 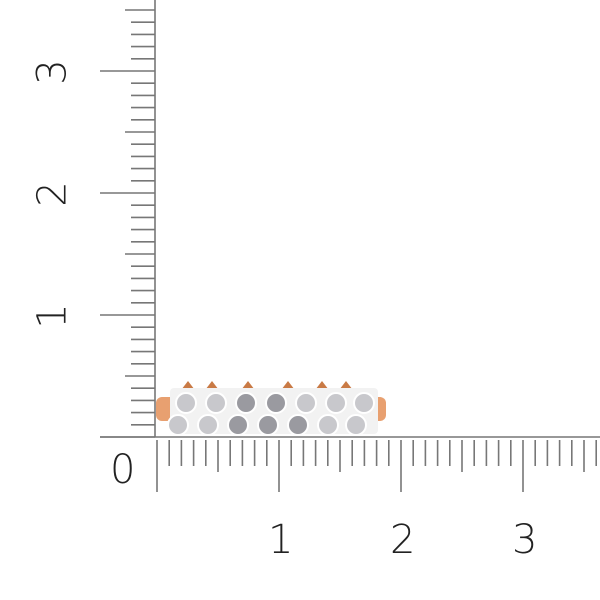 What do you see at coordinates (123, 470) in the screenshot?
I see `origin-label: 0` at bounding box center [123, 470].